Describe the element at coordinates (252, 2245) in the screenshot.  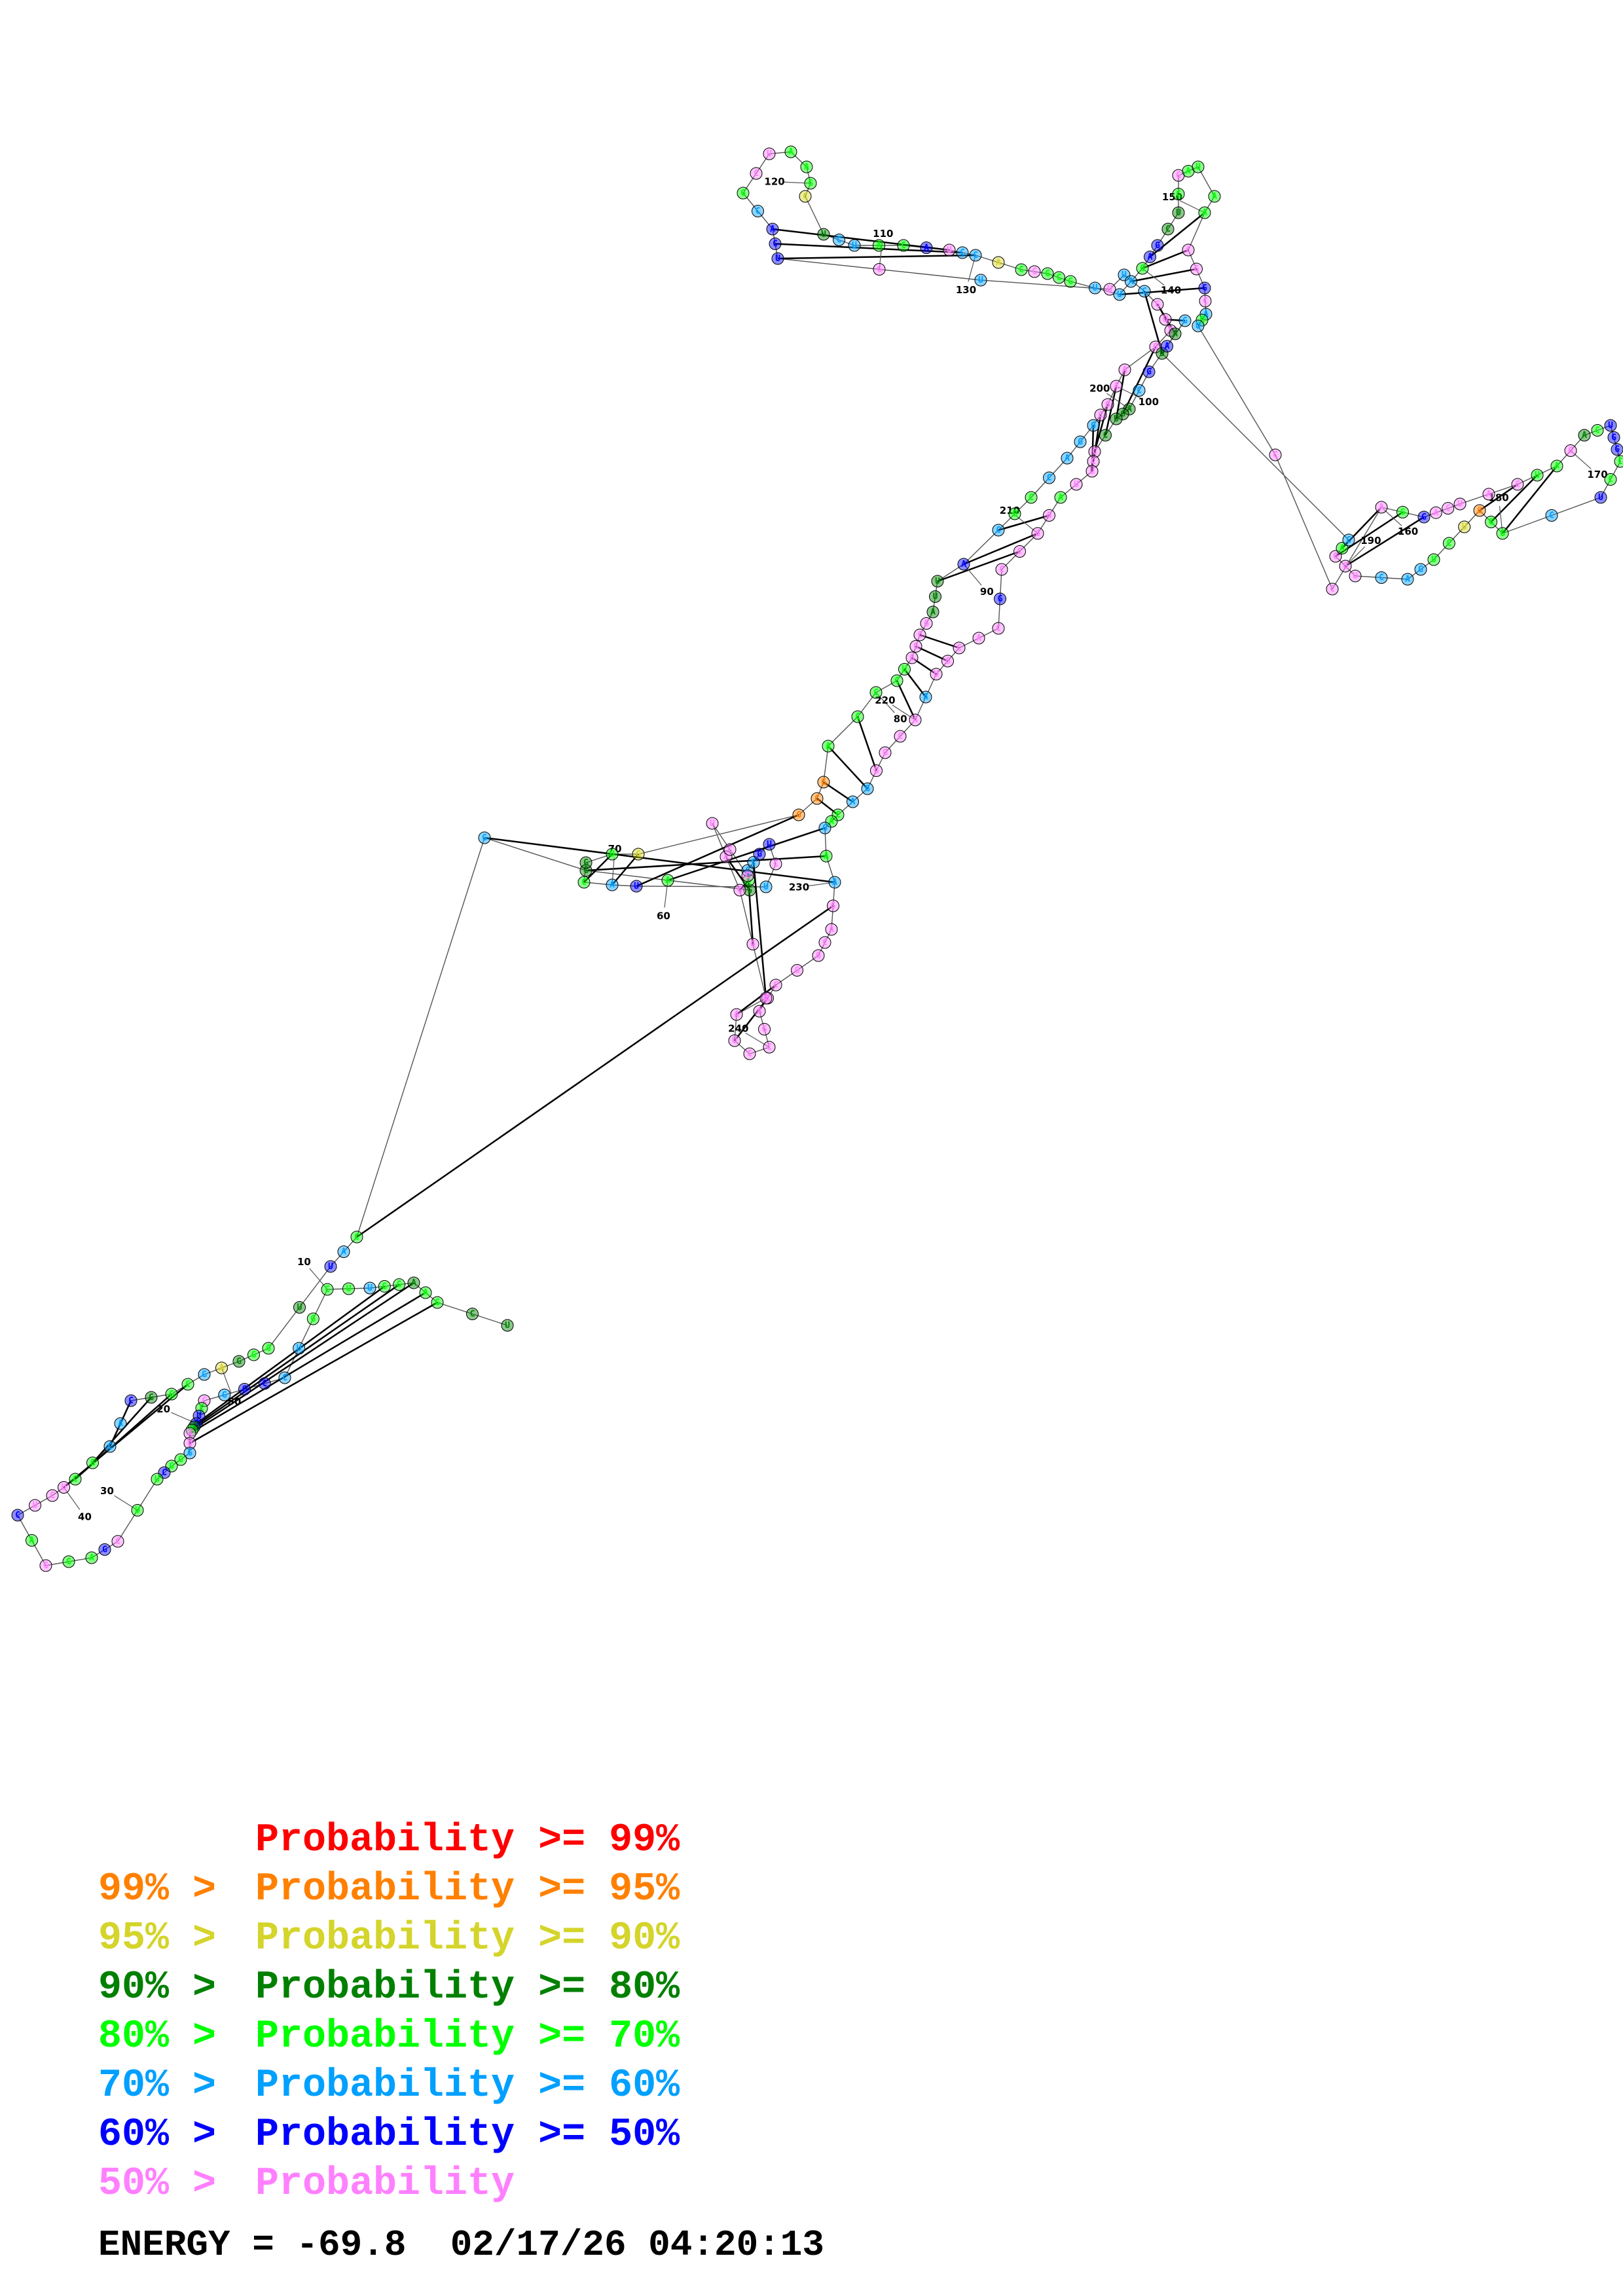
I see `energy-value: ENERGY = -69.8` at that location.